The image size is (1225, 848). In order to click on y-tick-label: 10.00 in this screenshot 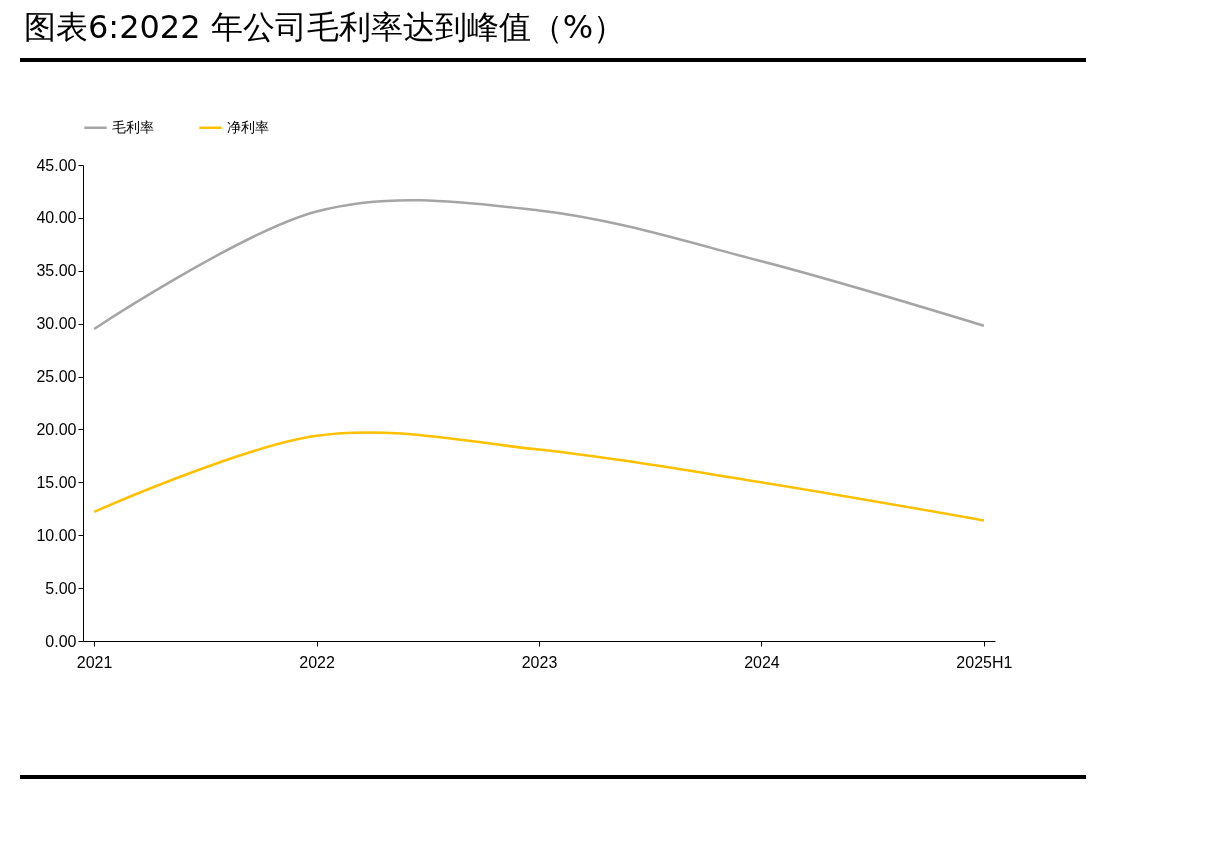, I will do `click(56, 535)`.